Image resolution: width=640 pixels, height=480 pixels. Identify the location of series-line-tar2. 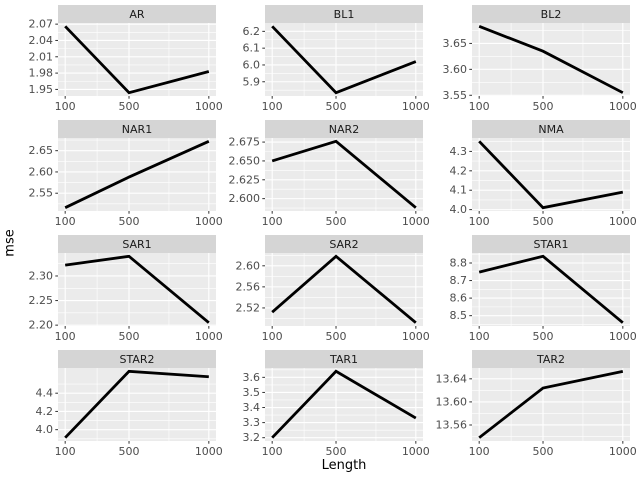
(551, 404).